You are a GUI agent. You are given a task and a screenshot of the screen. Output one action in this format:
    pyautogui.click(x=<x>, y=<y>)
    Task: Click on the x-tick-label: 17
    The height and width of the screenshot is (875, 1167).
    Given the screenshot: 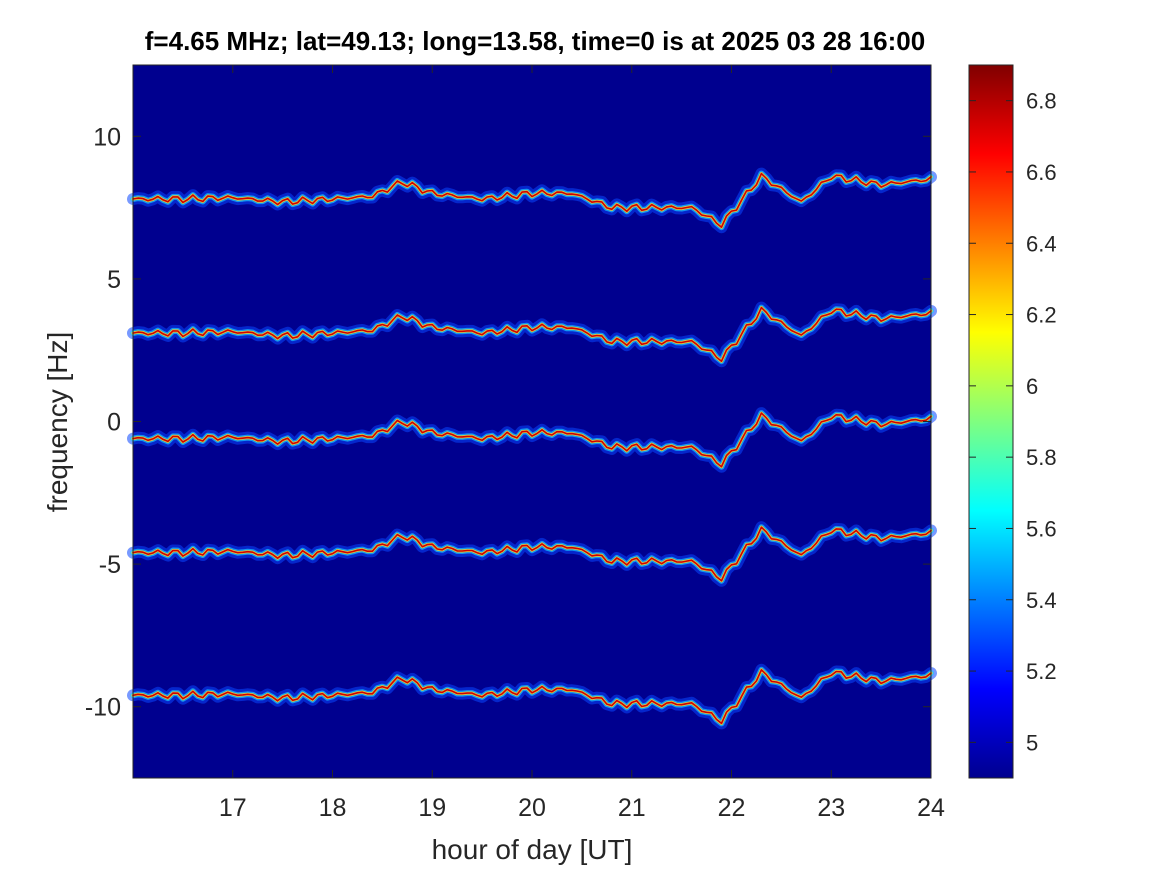 What is the action you would take?
    pyautogui.click(x=233, y=808)
    